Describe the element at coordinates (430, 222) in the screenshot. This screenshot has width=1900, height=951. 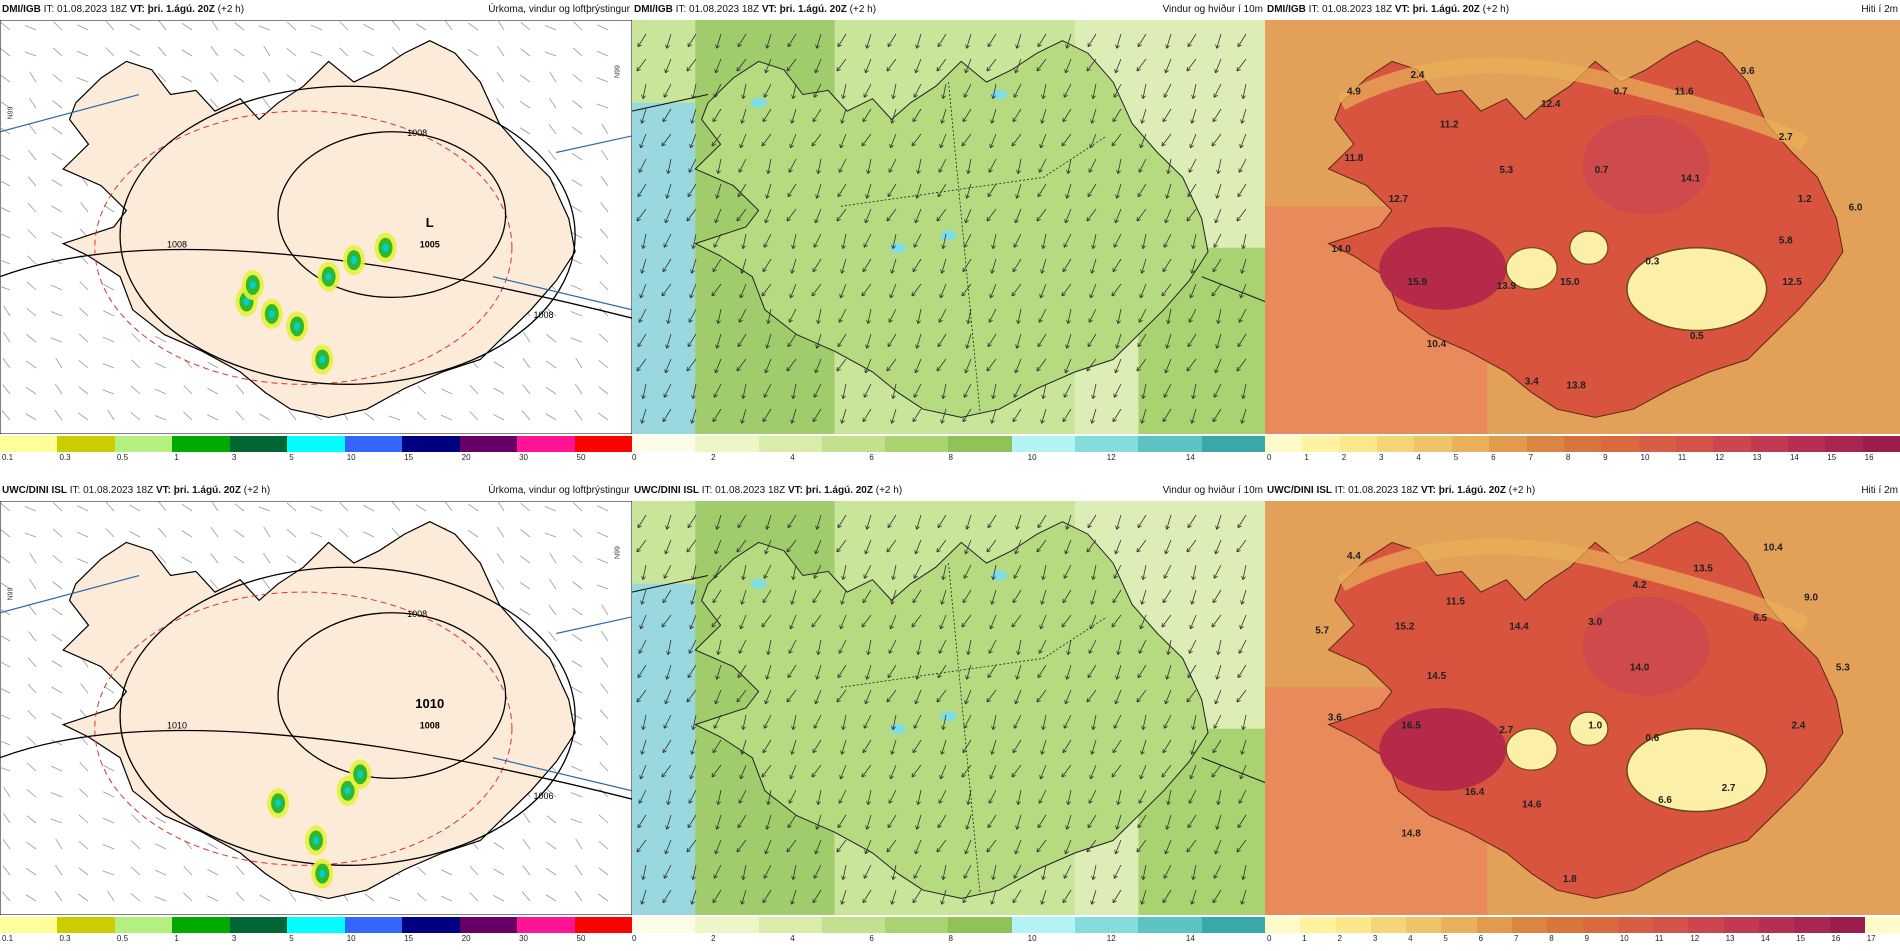
I see `isobar-label: L` at that location.